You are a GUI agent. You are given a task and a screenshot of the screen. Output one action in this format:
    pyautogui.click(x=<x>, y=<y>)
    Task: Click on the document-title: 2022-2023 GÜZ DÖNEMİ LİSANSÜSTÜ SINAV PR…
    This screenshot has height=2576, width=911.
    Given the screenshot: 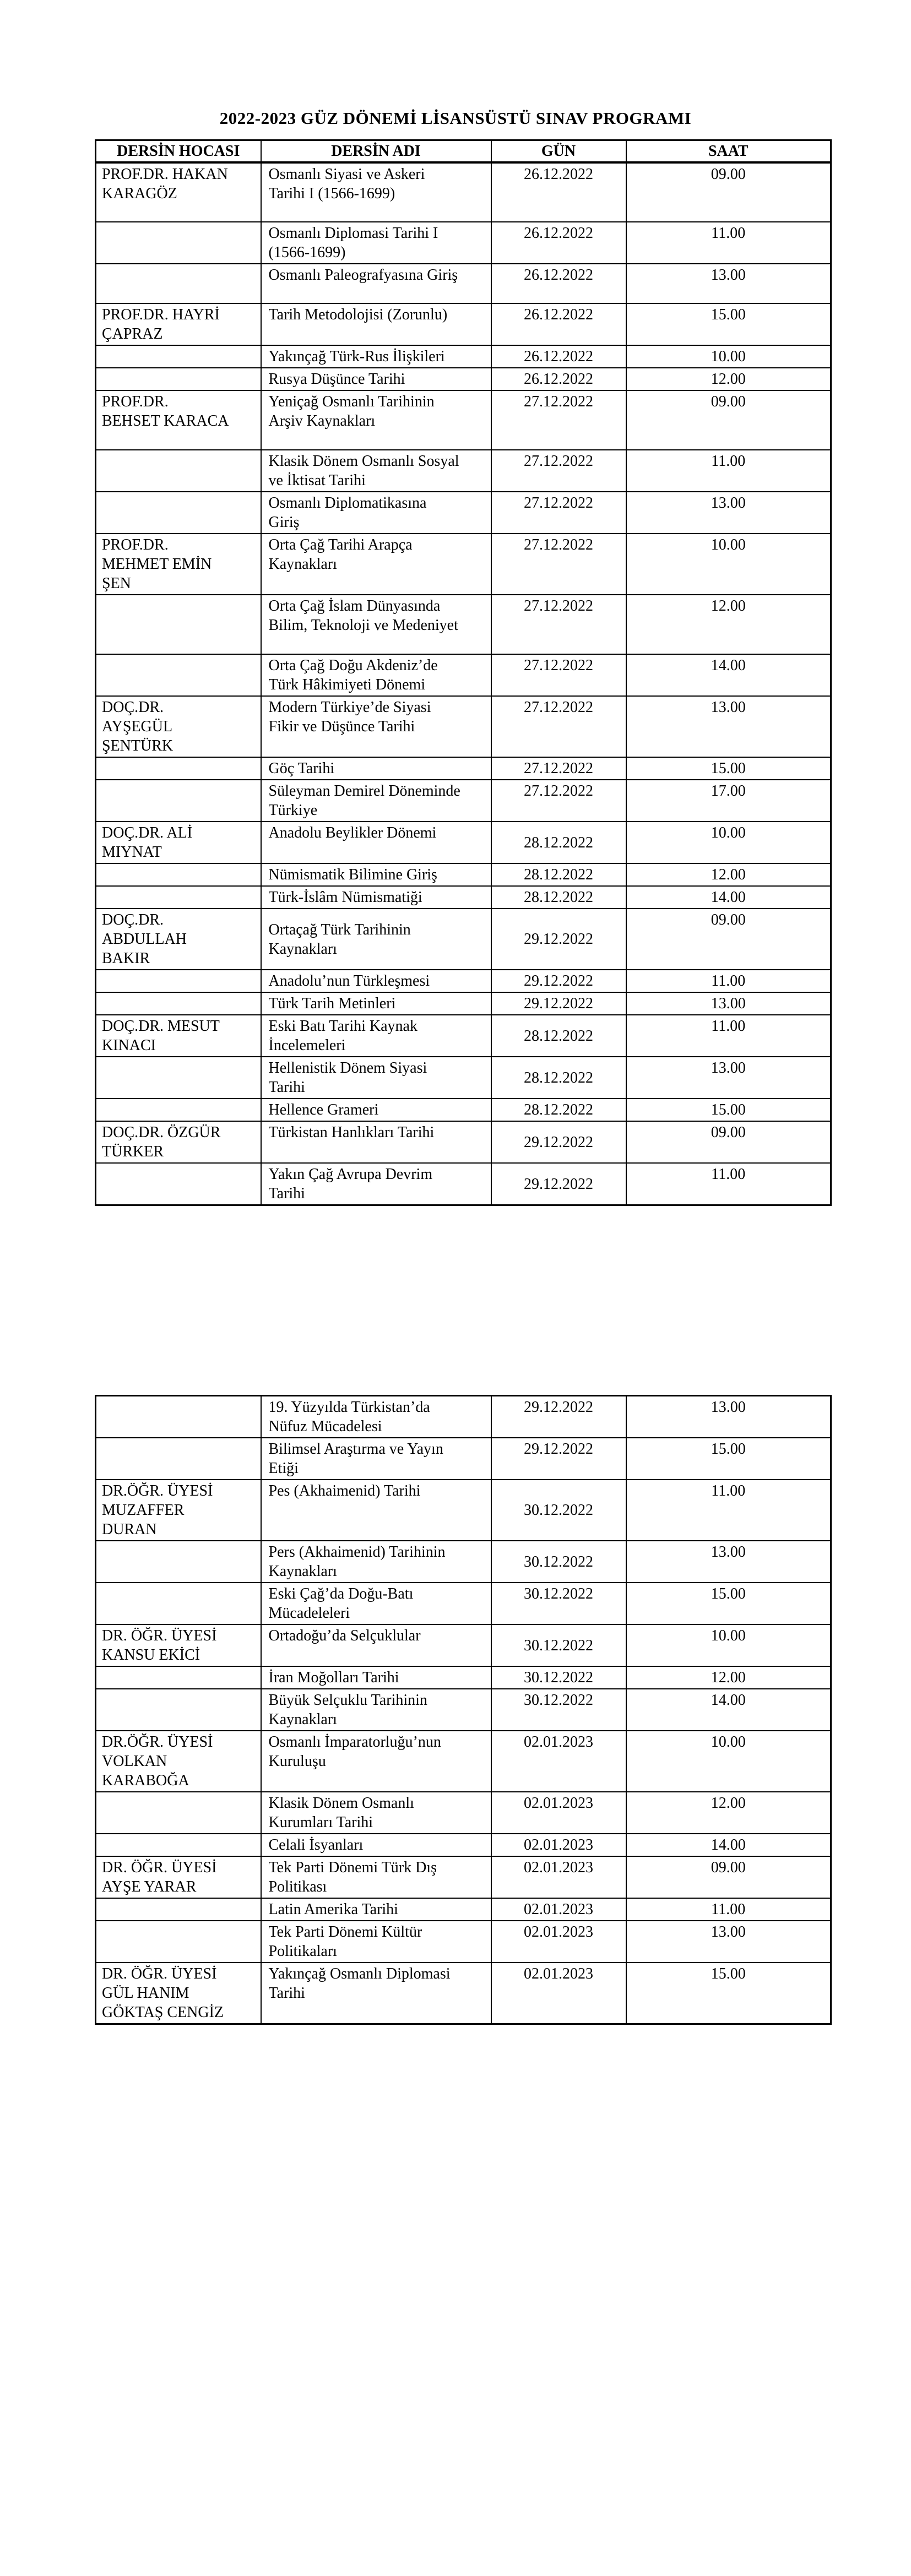 What is the action you would take?
    pyautogui.click(x=455, y=118)
    